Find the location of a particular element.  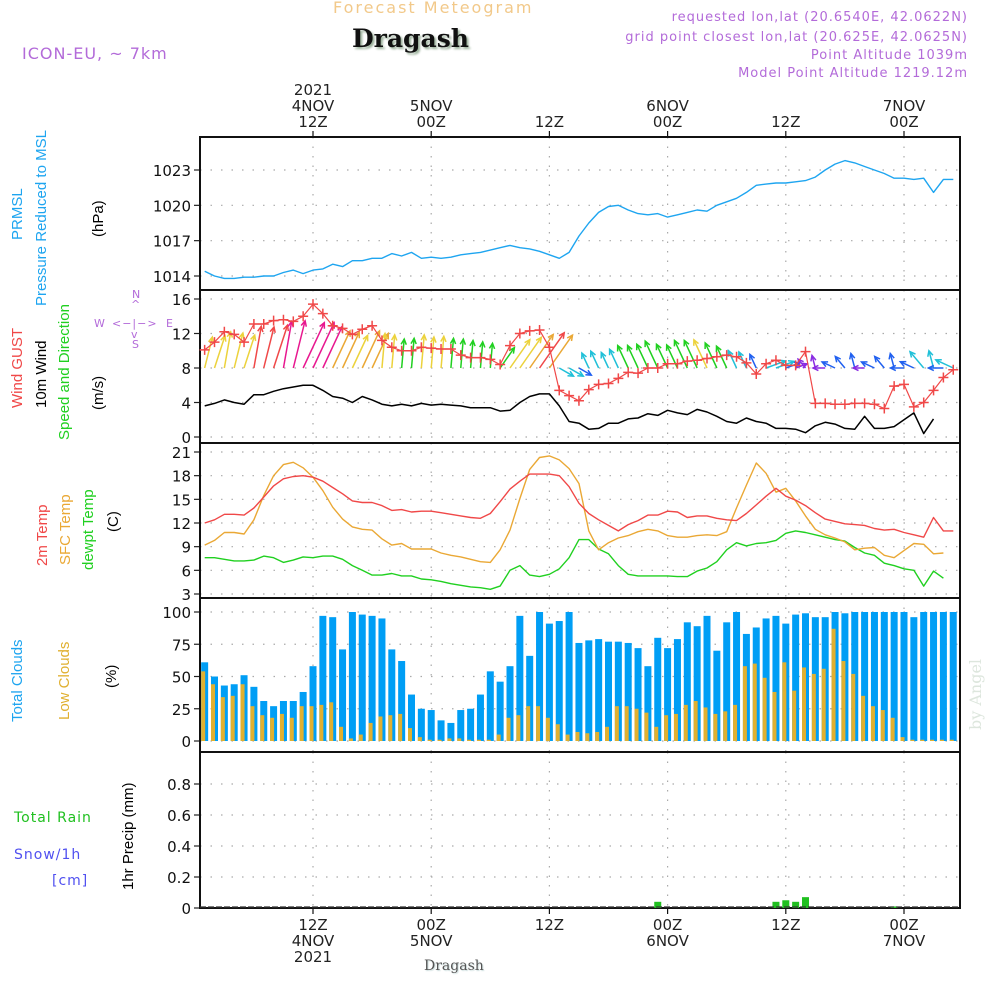

wind10-line is located at coordinates (569, 409).